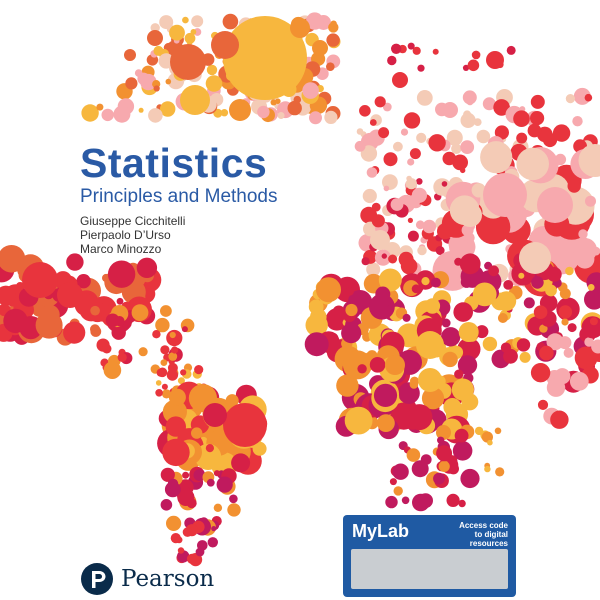 This screenshot has width=600, height=600. I want to click on author-name: Marco Minozzo, so click(121, 249).